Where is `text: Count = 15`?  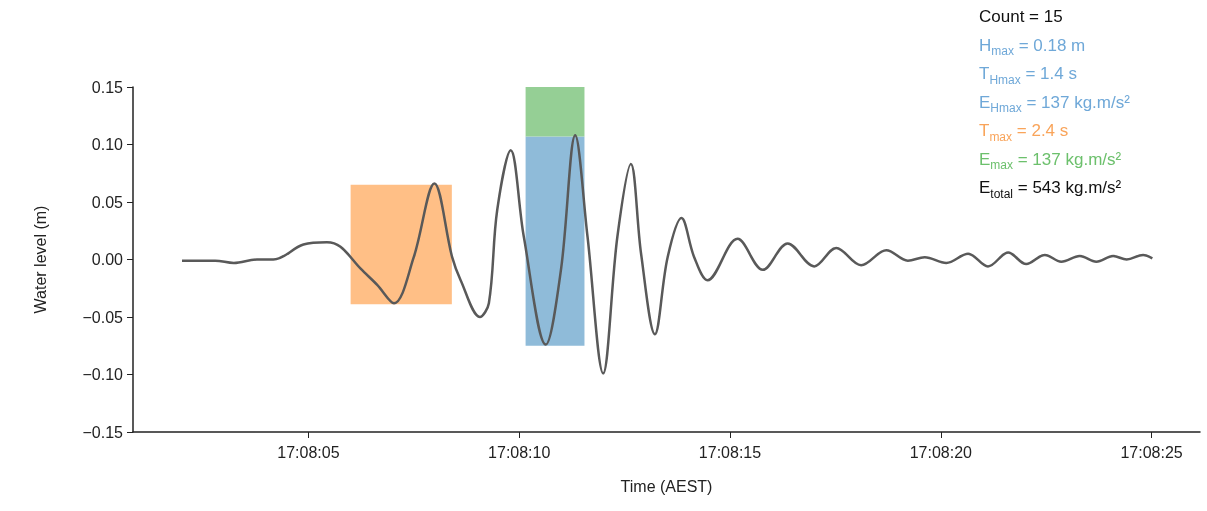
text: Count = 15 is located at coordinates (1021, 16).